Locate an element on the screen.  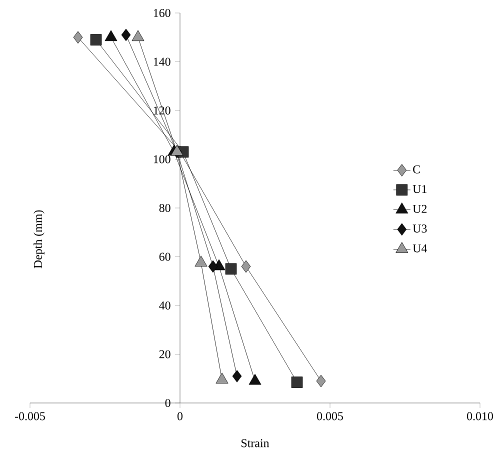
y-tick-label: 100 is located at coordinates (162, 159).